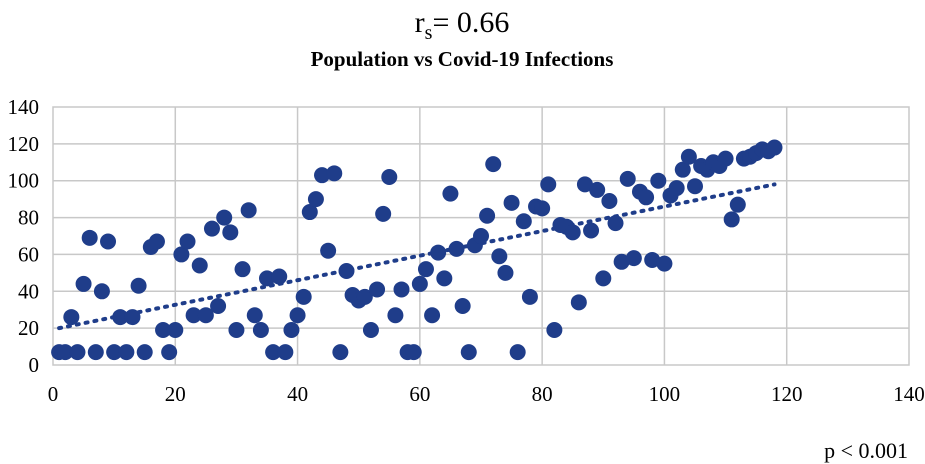 This screenshot has width=925, height=464. What do you see at coordinates (175, 394) in the screenshot?
I see `x-tick-label: 20` at bounding box center [175, 394].